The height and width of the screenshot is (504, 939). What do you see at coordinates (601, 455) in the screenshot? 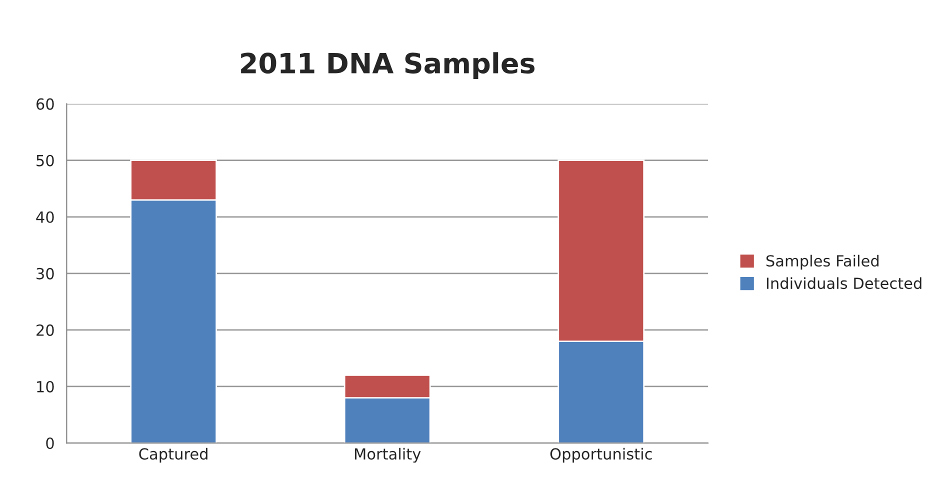
I see `x-tick-label: Opportunistic` at bounding box center [601, 455].